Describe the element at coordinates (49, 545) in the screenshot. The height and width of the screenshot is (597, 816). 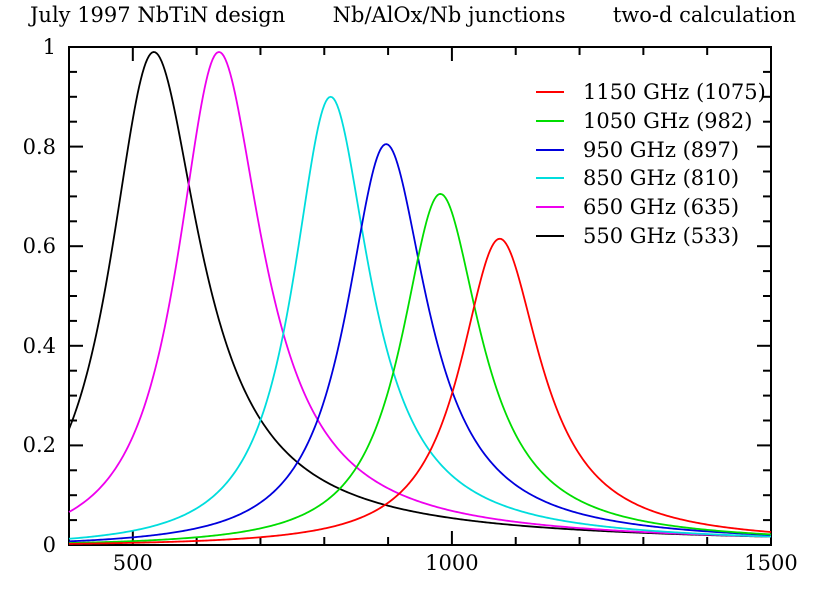
I see `y-tick-label: 0` at that location.